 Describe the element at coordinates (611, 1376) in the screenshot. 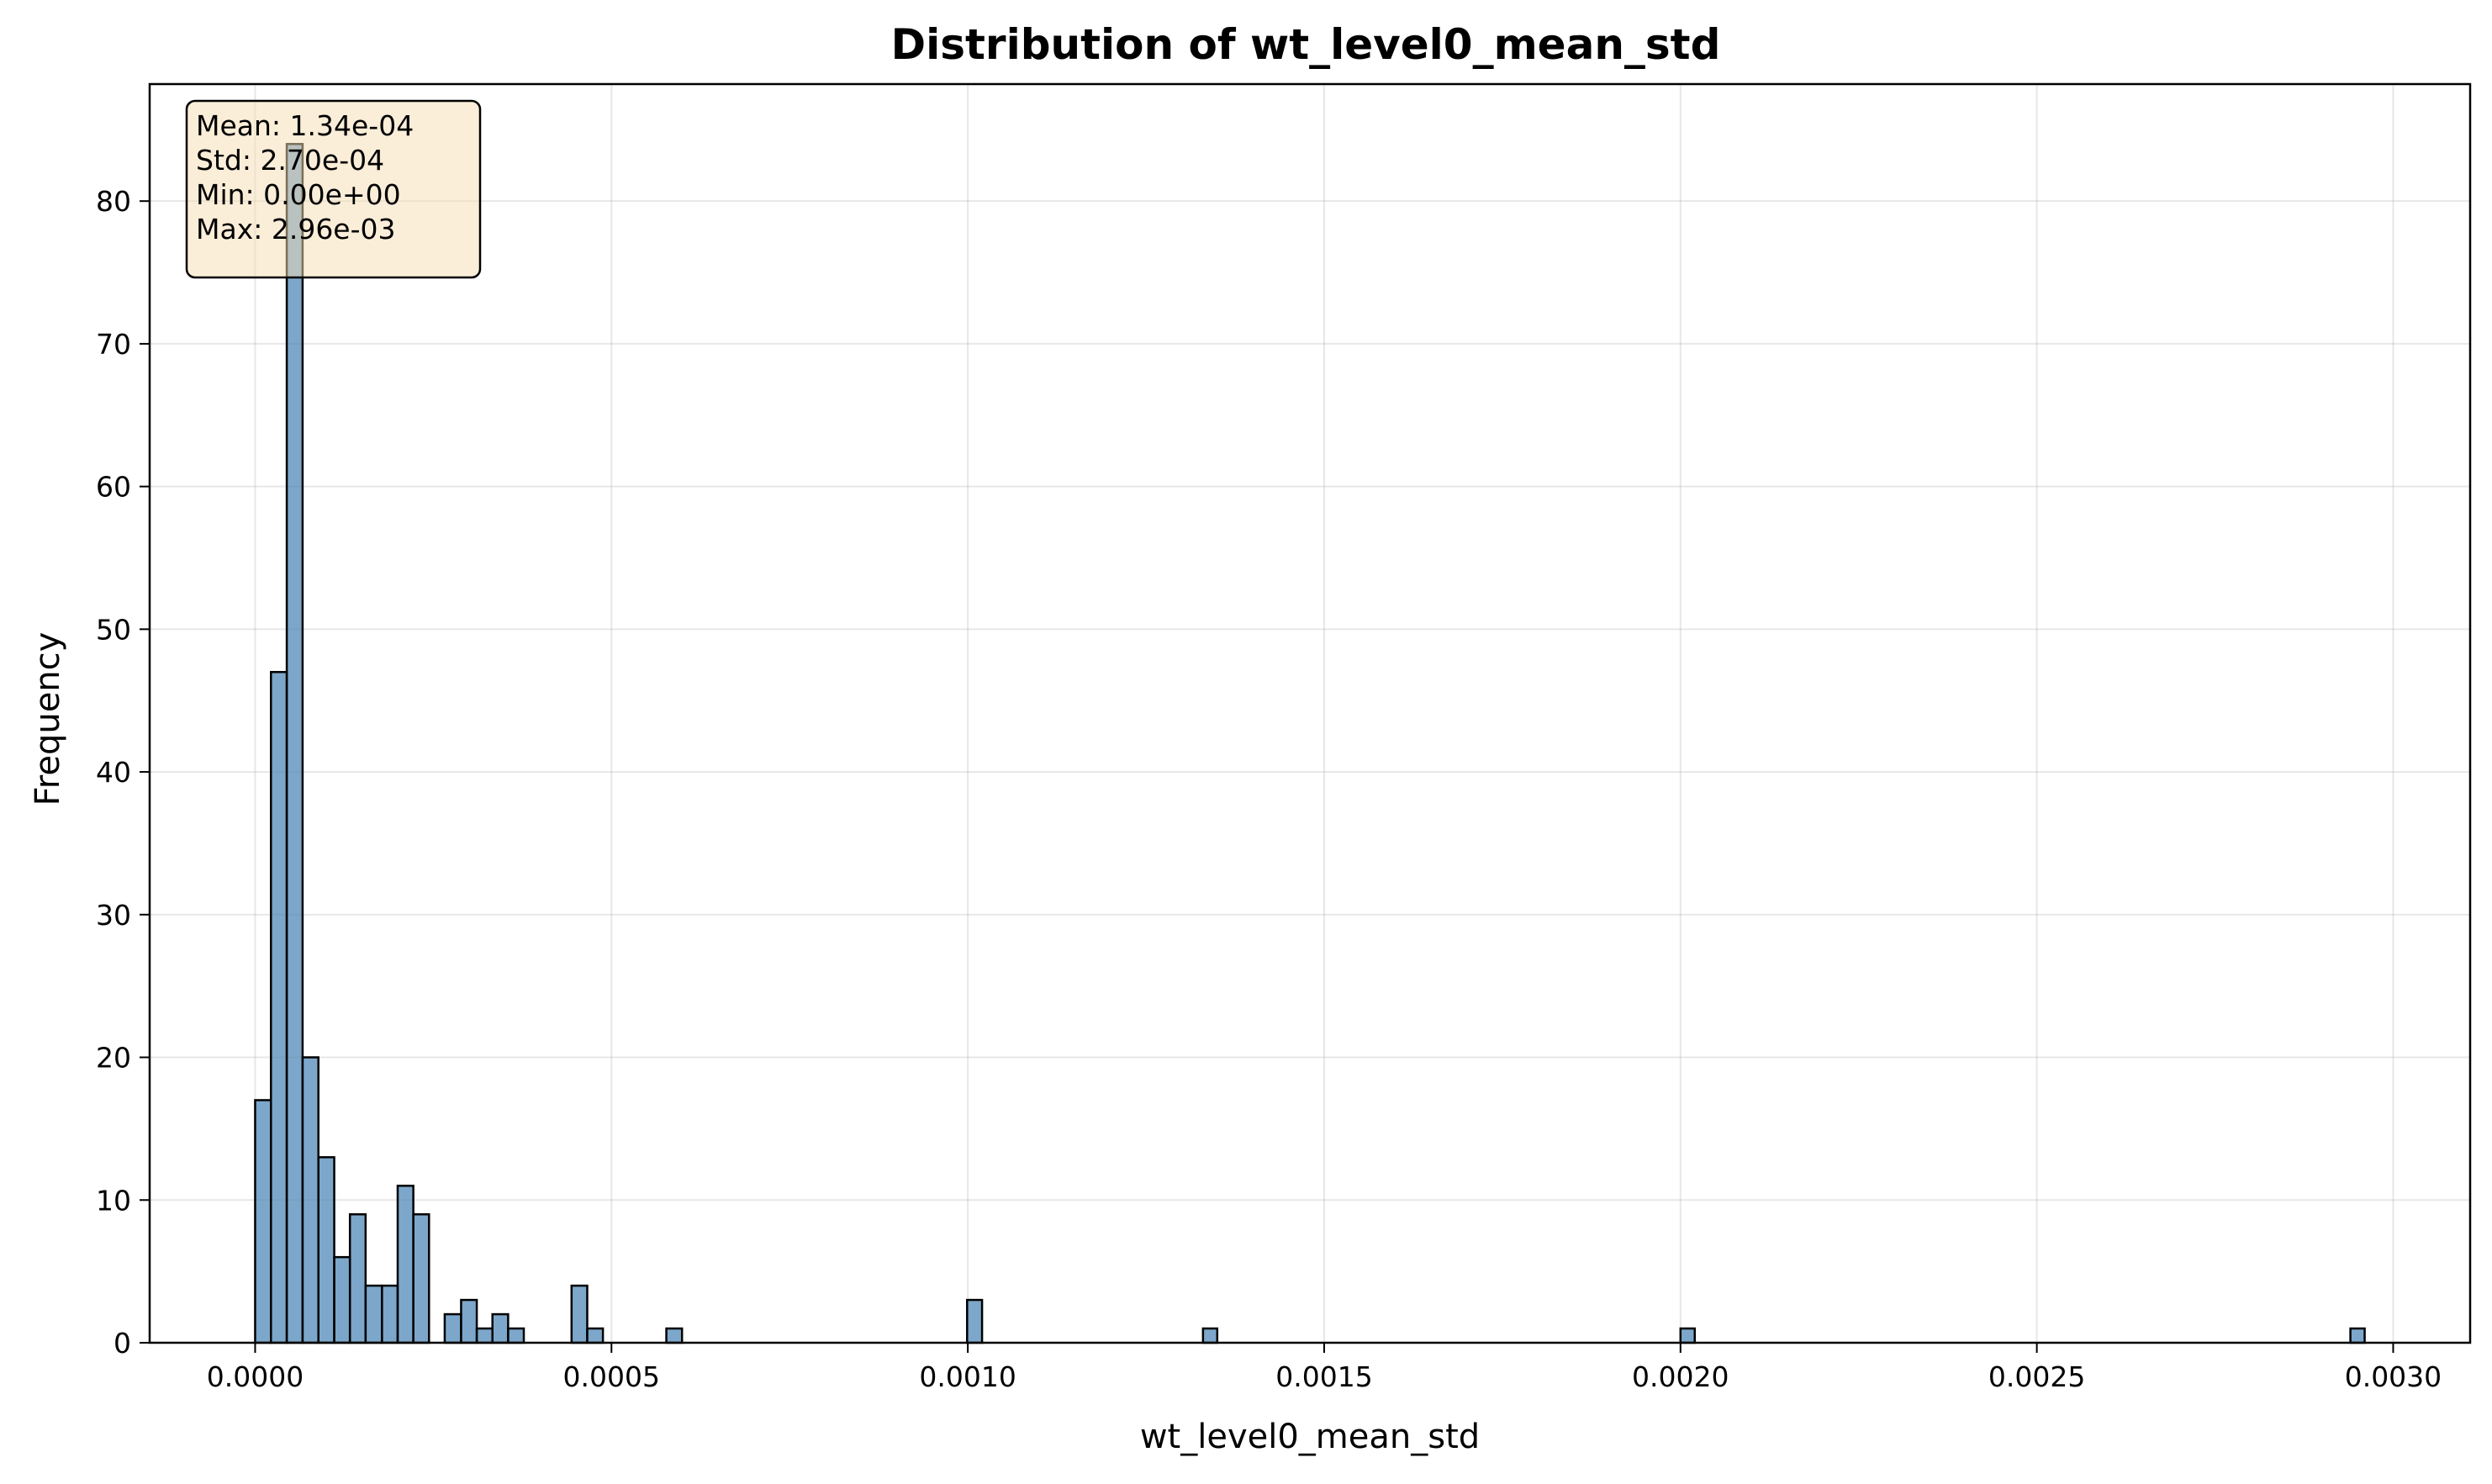

I see `x-tick-label: 0.0005` at that location.